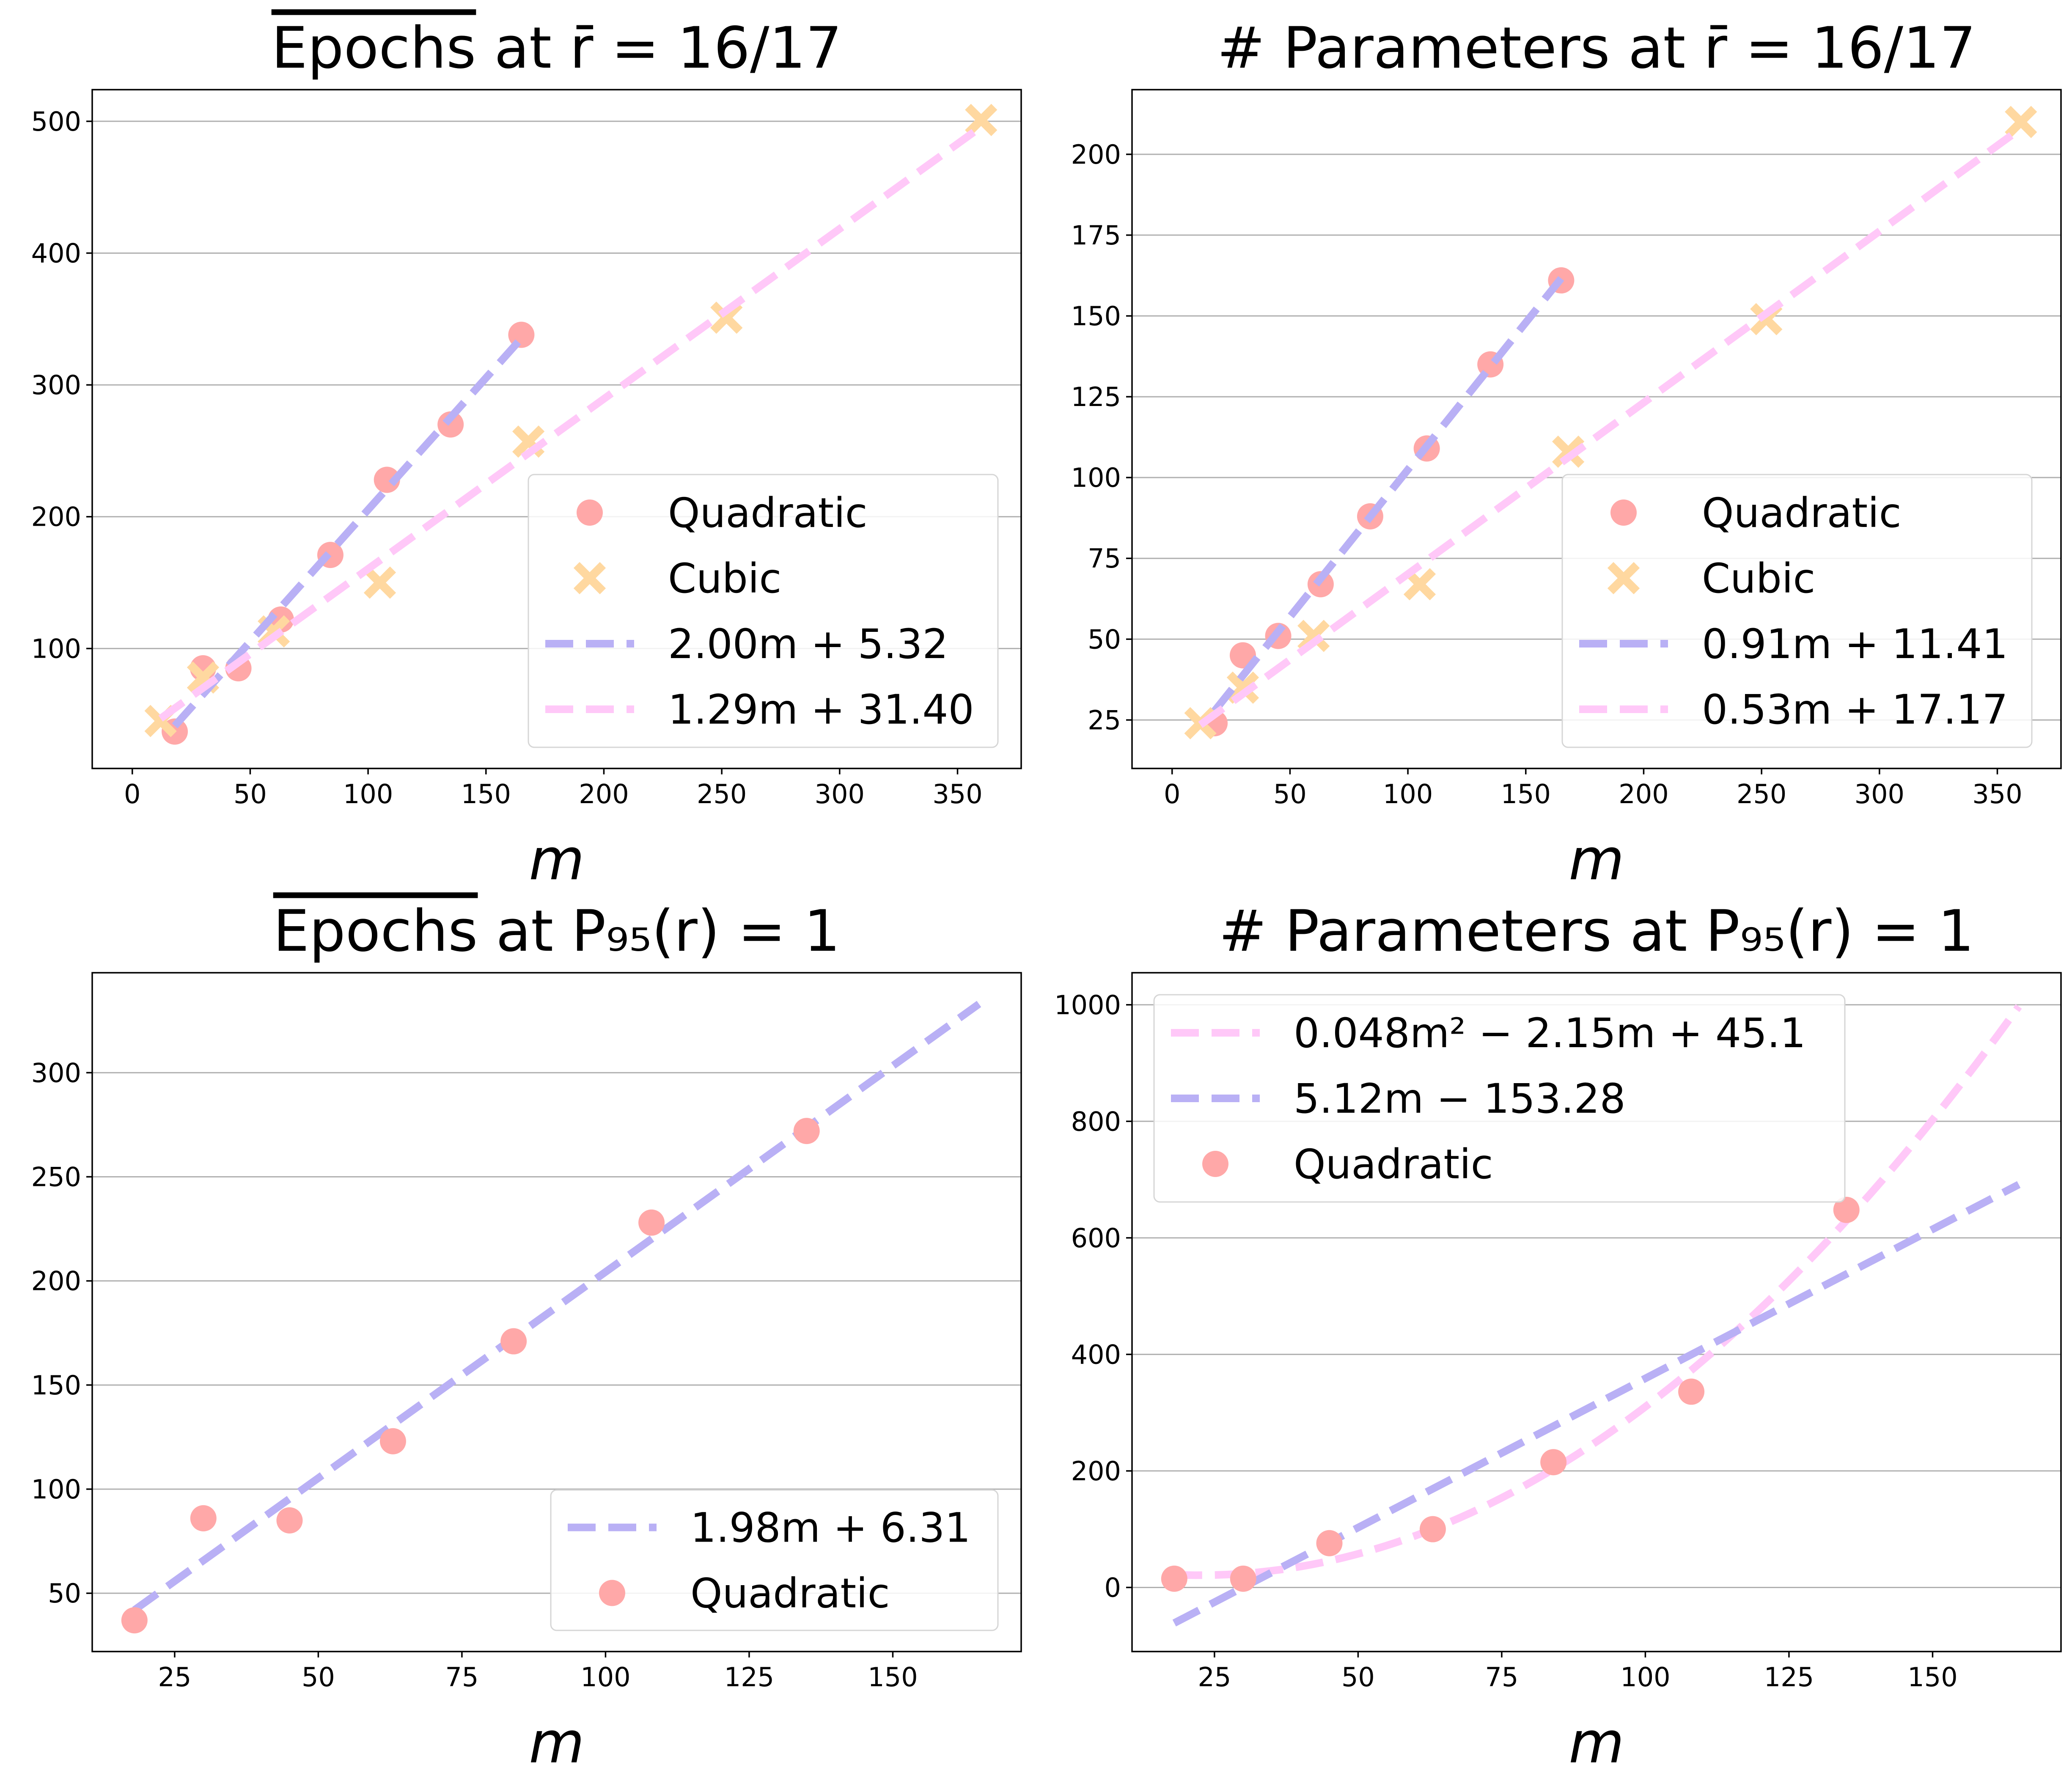 The width and height of the screenshot is (2072, 1778). I want to click on y-tick-label: 25, so click(1104, 720).